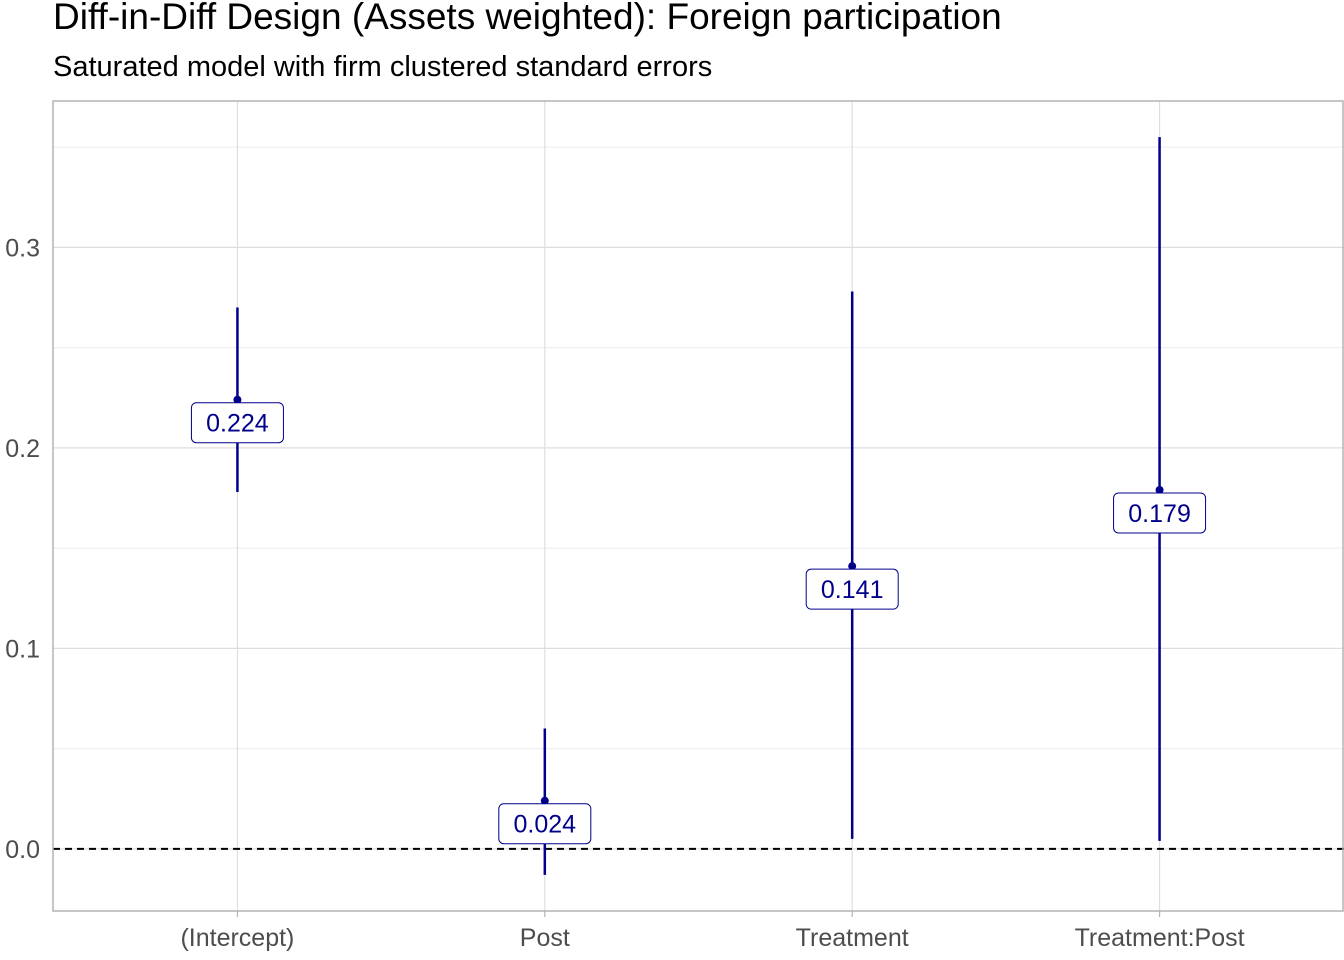  I want to click on x-tick-label: (Intercept), so click(237, 938).